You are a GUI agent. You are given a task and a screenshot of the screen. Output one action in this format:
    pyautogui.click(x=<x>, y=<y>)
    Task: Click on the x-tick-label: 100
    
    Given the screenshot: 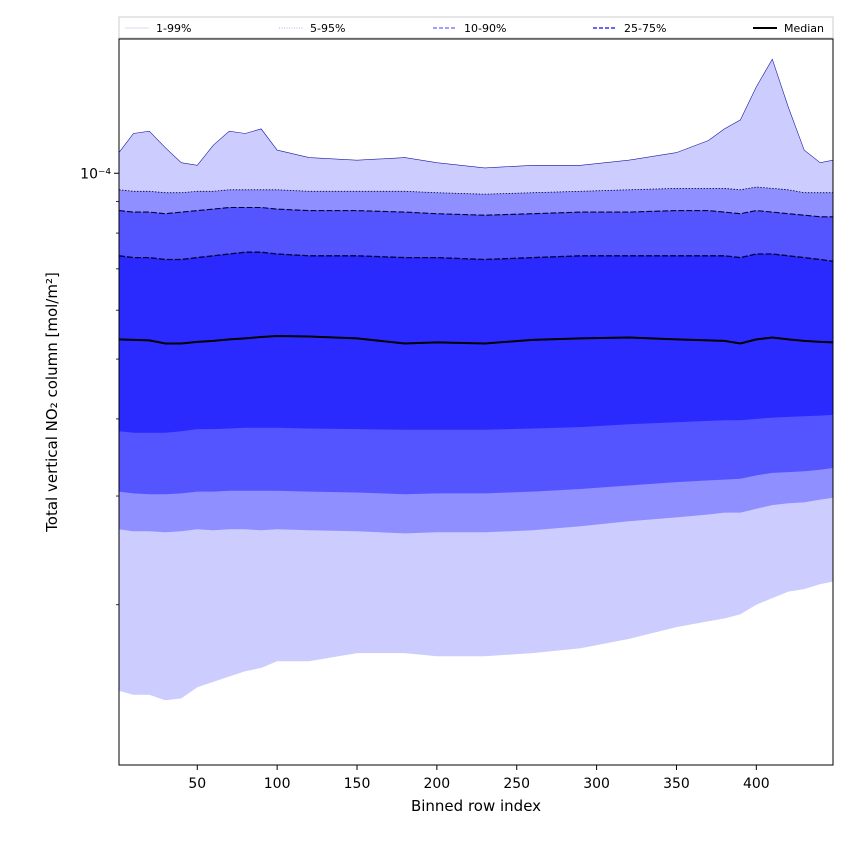 What is the action you would take?
    pyautogui.click(x=277, y=784)
    